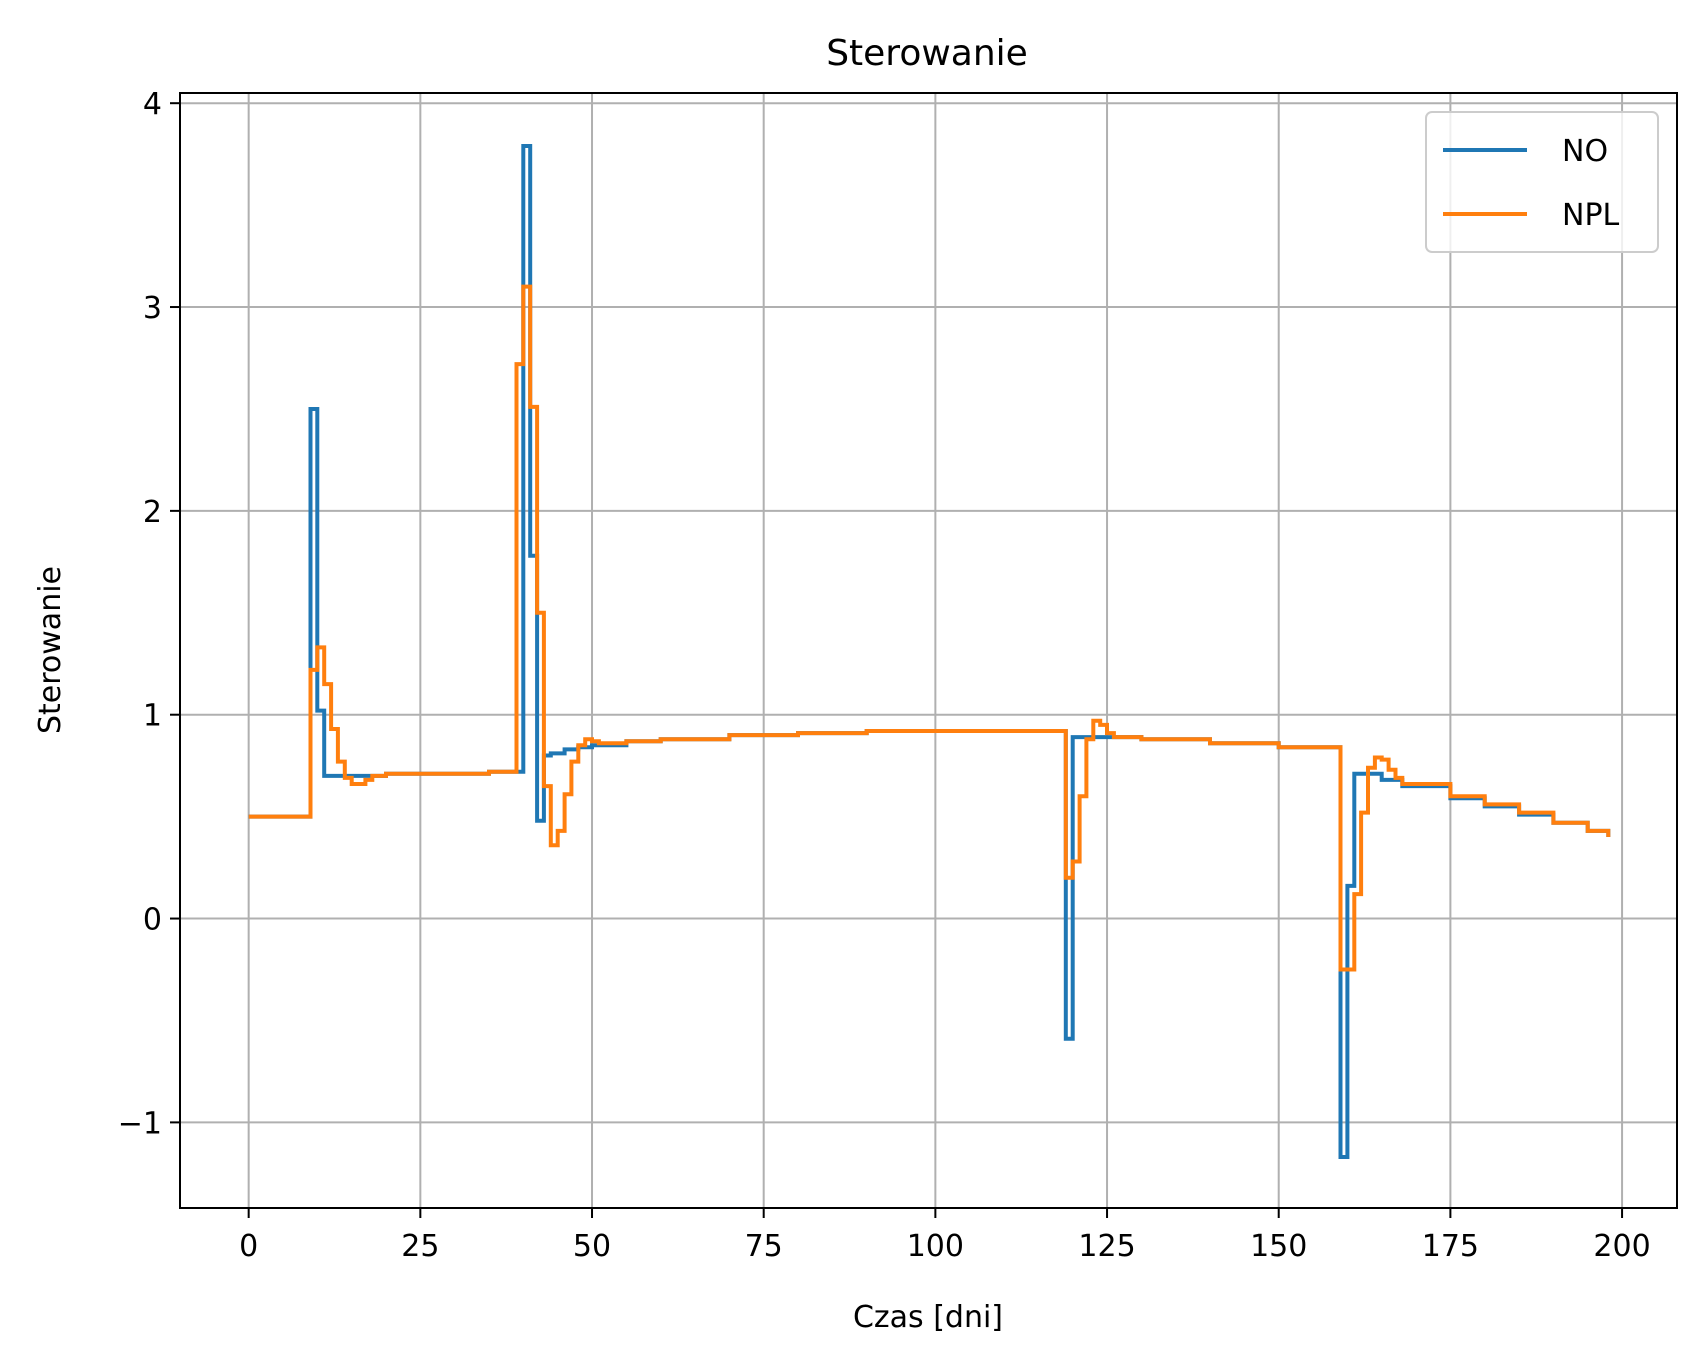 The height and width of the screenshot is (1361, 1697). What do you see at coordinates (140, 1123) in the screenshot?
I see `y-tick-label: −1` at bounding box center [140, 1123].